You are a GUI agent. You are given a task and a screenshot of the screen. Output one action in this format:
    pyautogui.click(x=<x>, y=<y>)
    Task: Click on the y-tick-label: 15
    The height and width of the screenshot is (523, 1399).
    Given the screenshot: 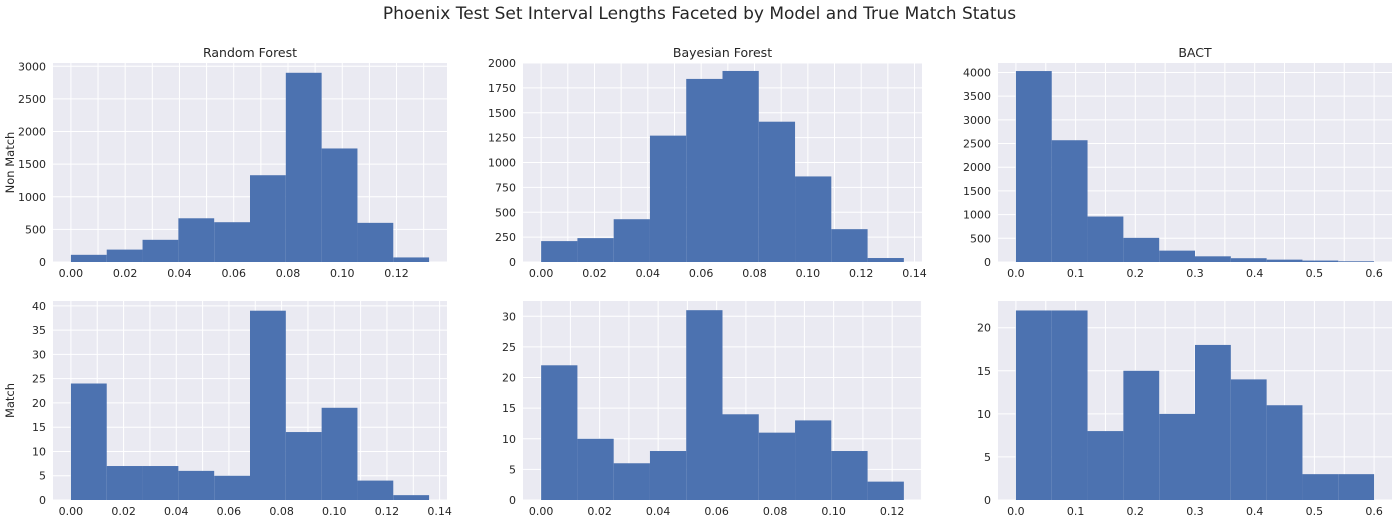 What is the action you would take?
    pyautogui.click(x=39, y=427)
    